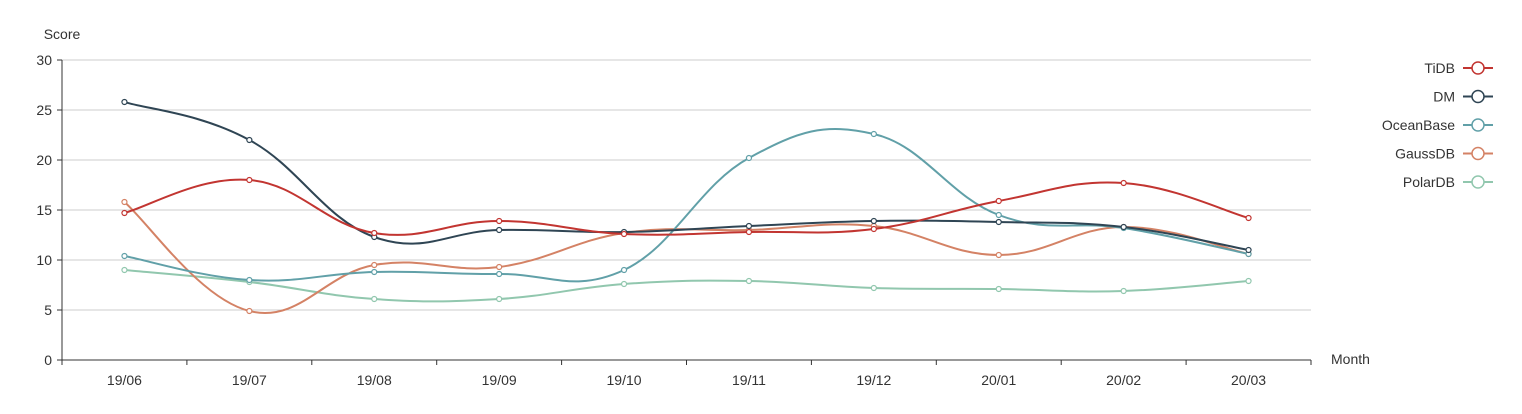  What do you see at coordinates (249, 380) in the screenshot?
I see `x-tick-label: 19/07` at bounding box center [249, 380].